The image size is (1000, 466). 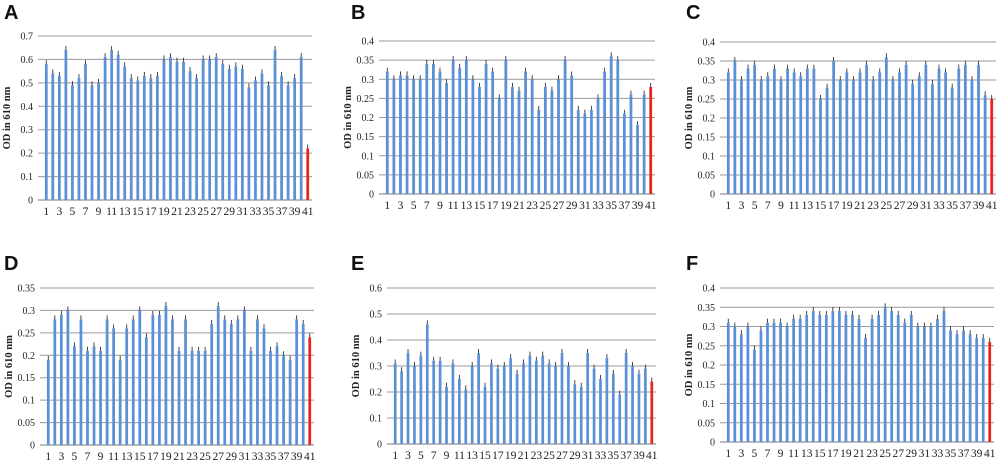 What do you see at coordinates (693, 13) in the screenshot?
I see `panel-letter: C` at bounding box center [693, 13].